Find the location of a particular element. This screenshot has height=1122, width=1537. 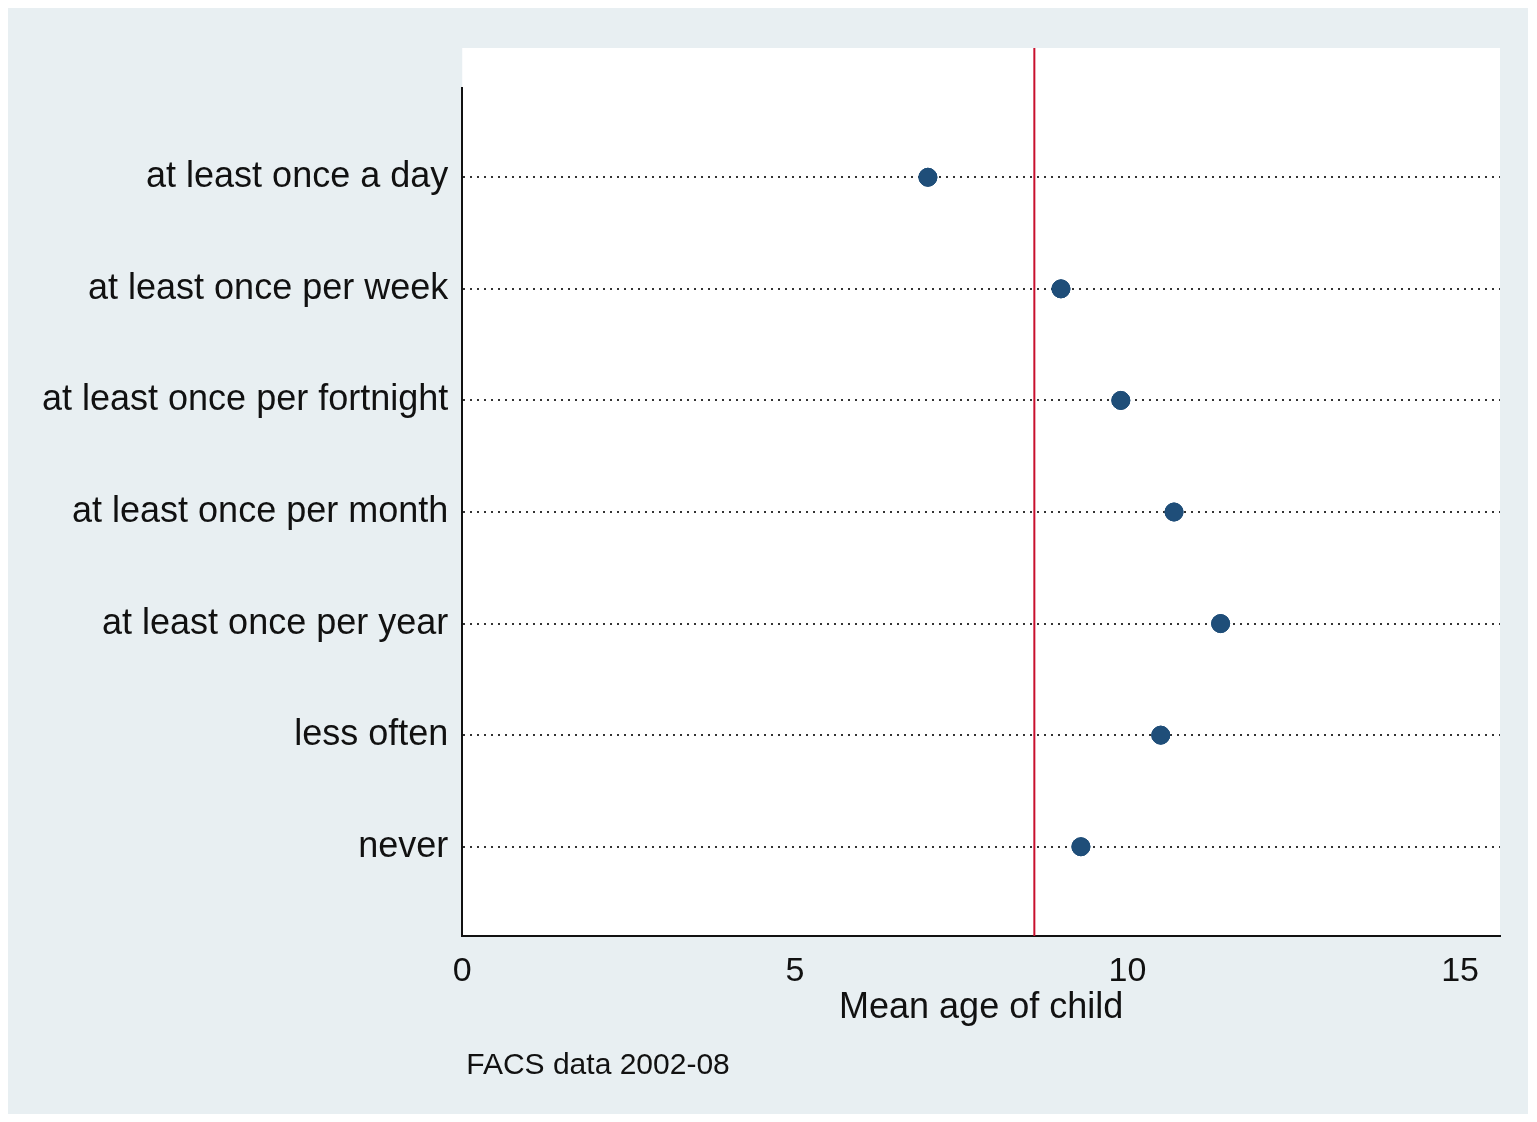

text: FACS data 2002-08 is located at coordinates (598, 1063).